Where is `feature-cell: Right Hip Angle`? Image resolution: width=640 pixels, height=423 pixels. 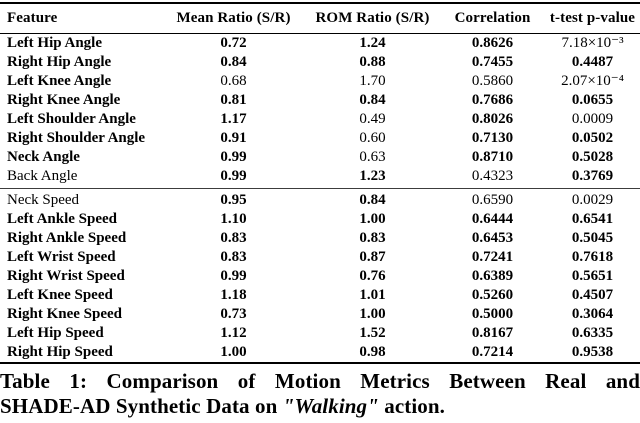
feature-cell: Right Hip Angle is located at coordinates (59, 62).